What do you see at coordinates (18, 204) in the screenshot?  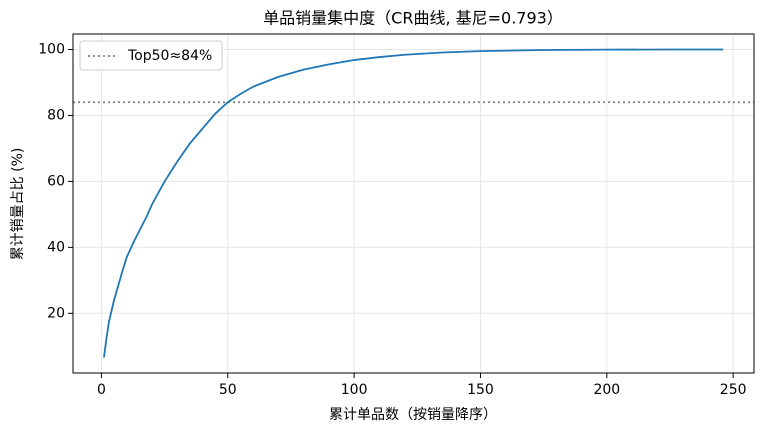 I see `y-axis-label: 累计销量占比 (%)` at bounding box center [18, 204].